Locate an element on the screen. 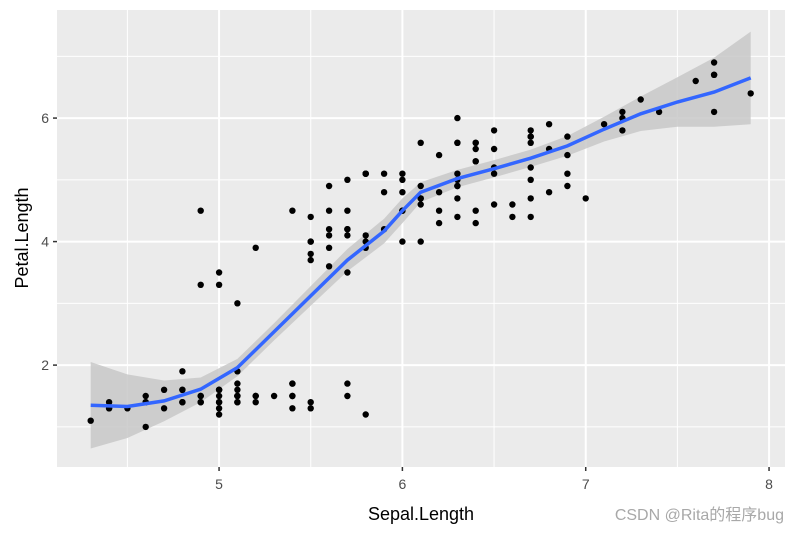 Image resolution: width=796 pixels, height=534 pixels. y-tick-label: 6 is located at coordinates (45, 118).